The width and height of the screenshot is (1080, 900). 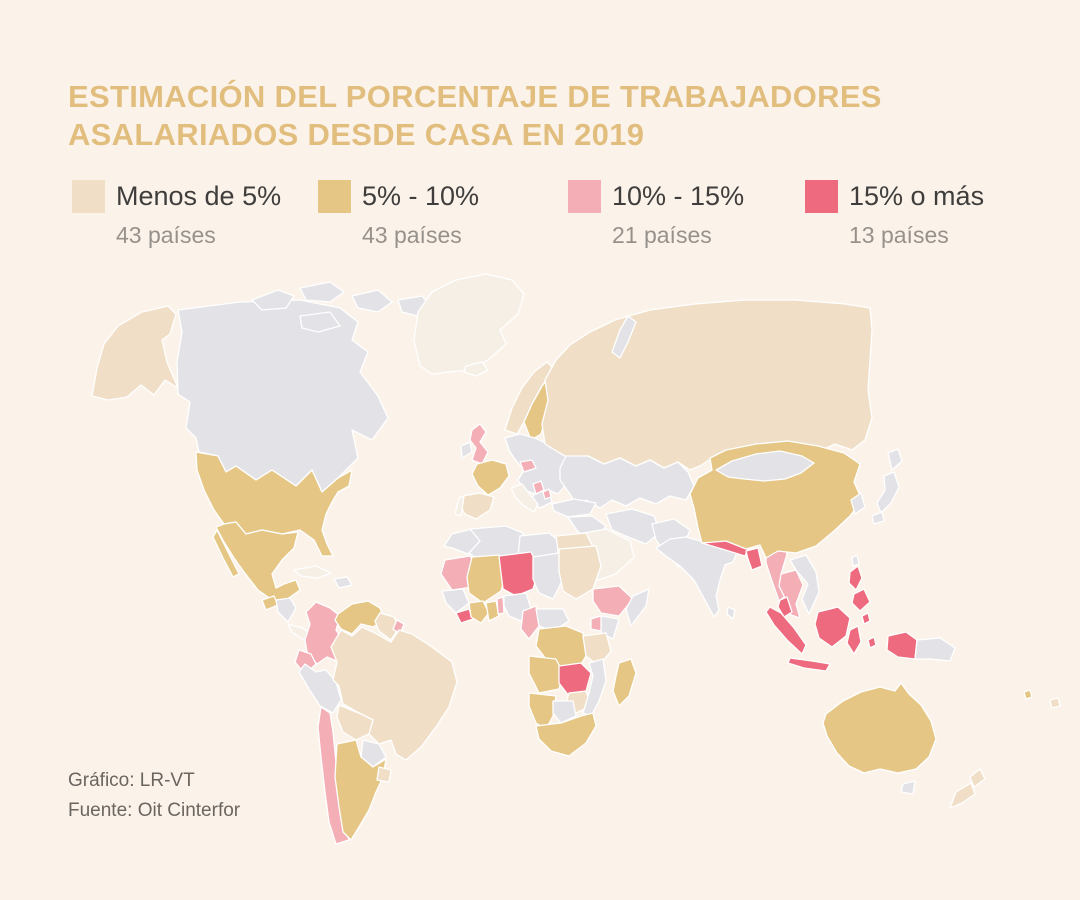 I want to click on legend-label-5to10: 5% - 10%, so click(x=421, y=196).